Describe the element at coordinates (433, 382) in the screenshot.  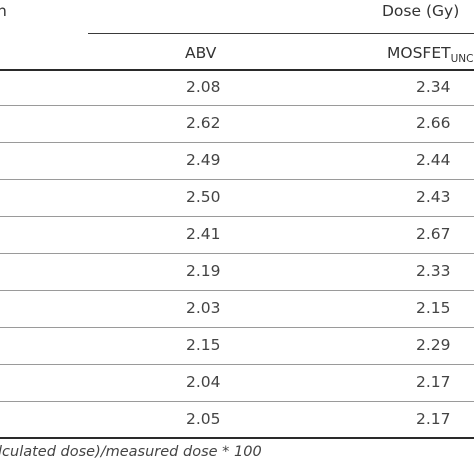
I see `table-row-9-mosfet: 2.17` at that location.